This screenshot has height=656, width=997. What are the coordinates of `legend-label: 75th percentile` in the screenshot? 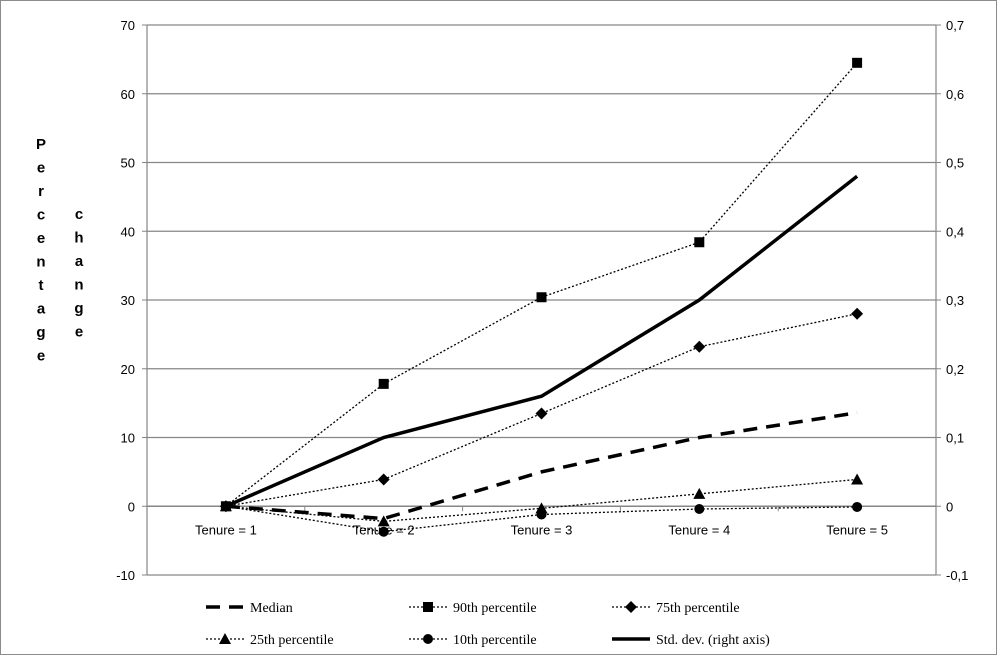 It's located at (698, 608).